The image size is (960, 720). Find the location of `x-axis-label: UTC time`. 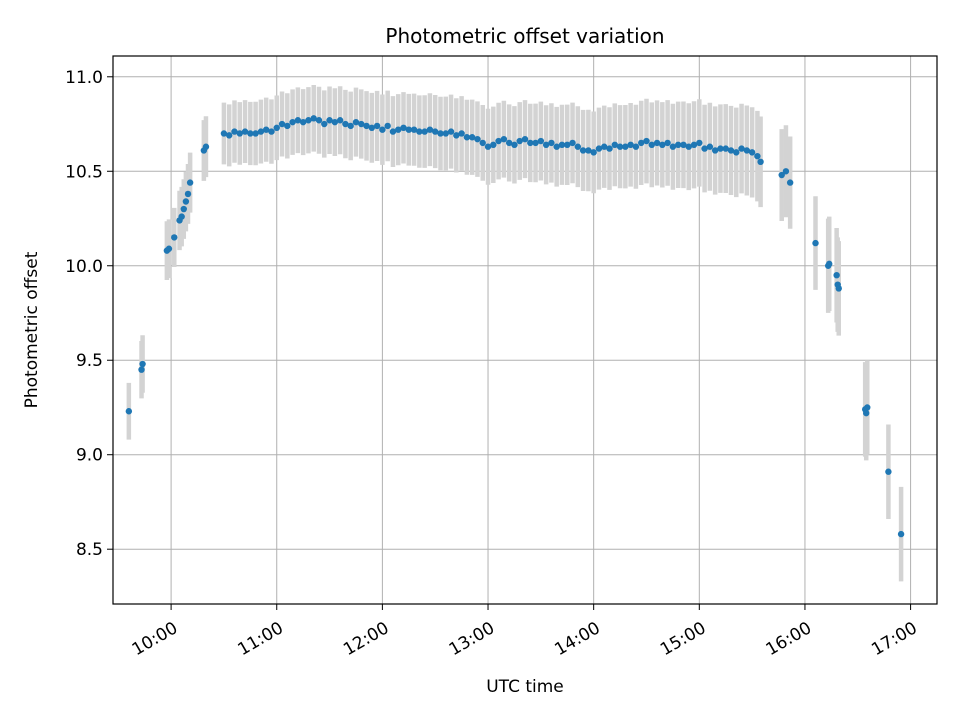

x-axis-label: UTC time is located at coordinates (525, 687).